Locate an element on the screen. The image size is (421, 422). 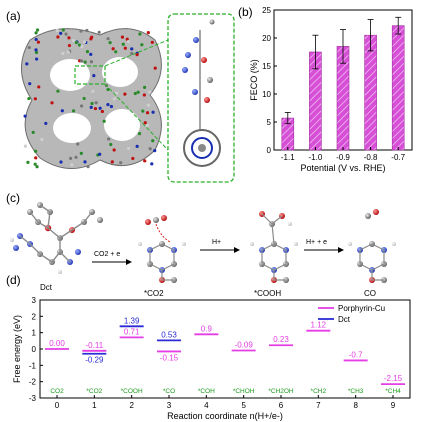
label-co2-adsorbed: *CO2 is located at coordinates (154, 293).